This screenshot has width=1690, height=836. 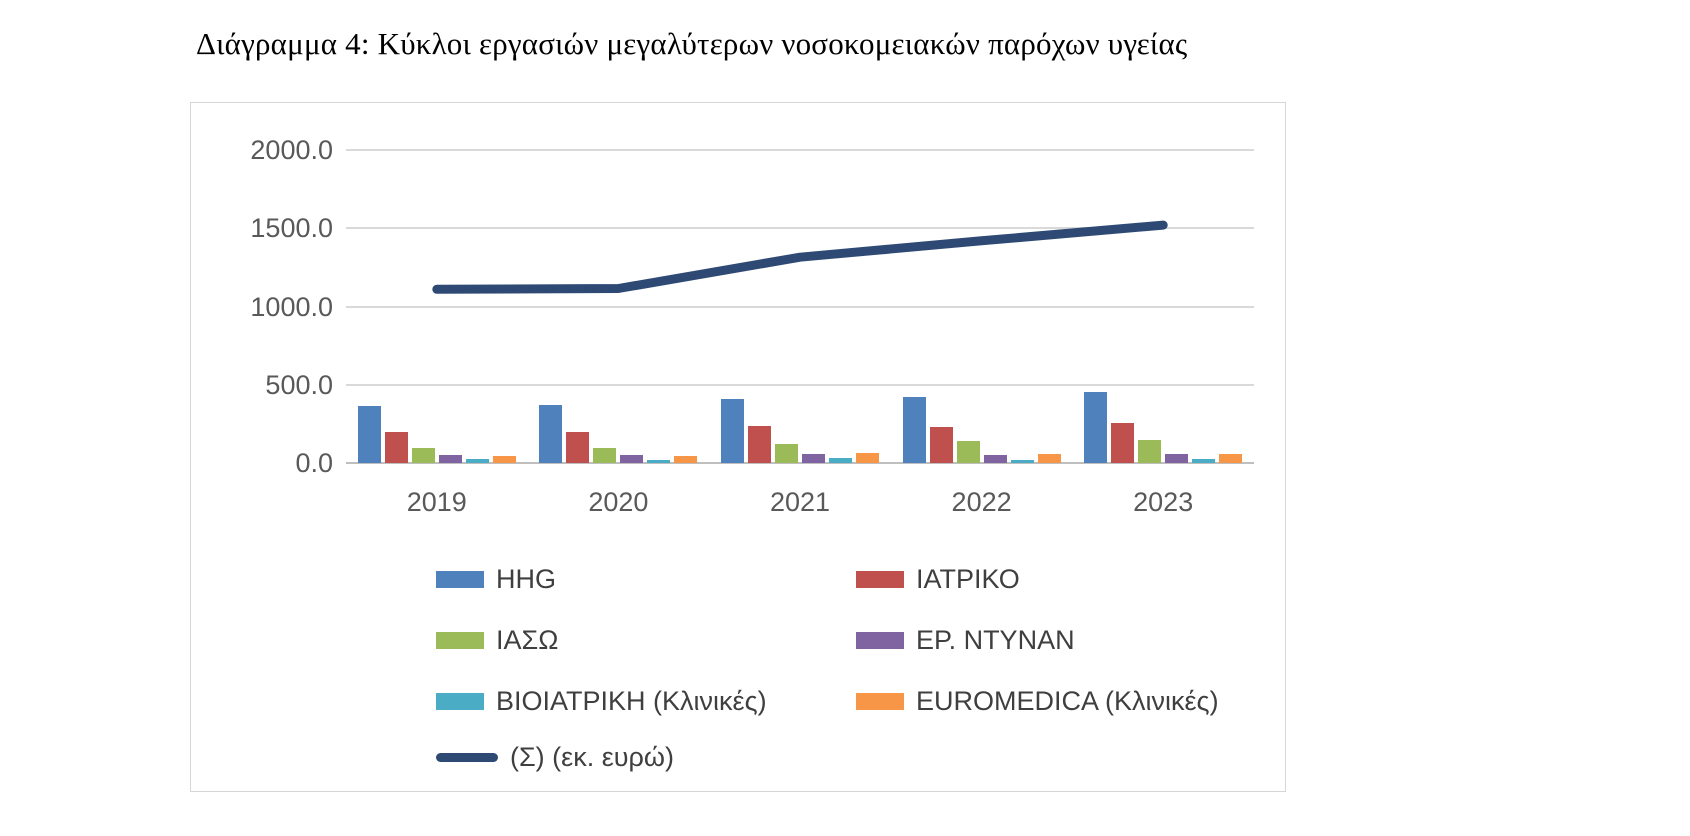 What do you see at coordinates (941, 444) in the screenshot?
I see `bar-ΙΑΤΡΙΚΟ-2022` at bounding box center [941, 444].